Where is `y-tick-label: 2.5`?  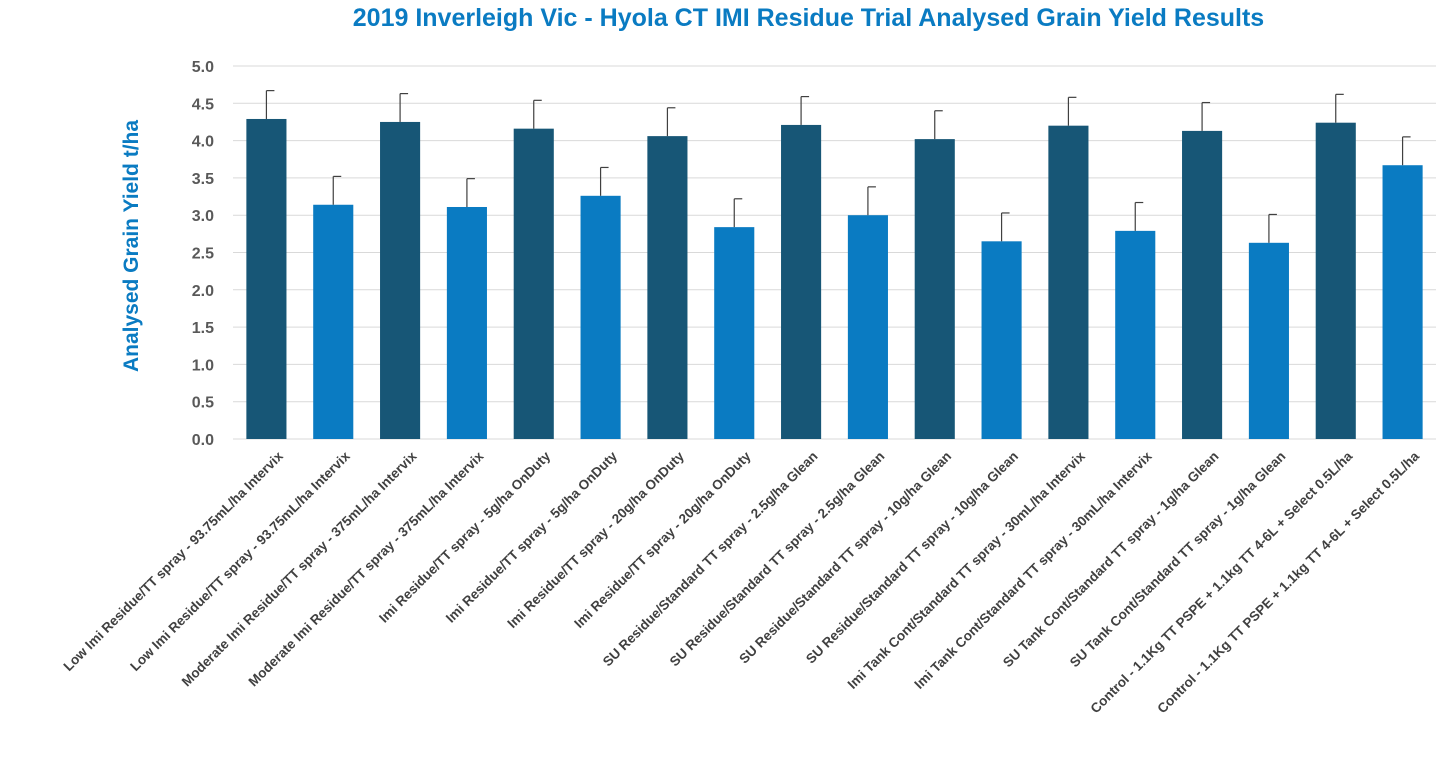 y-tick-label: 2.5 is located at coordinates (203, 254).